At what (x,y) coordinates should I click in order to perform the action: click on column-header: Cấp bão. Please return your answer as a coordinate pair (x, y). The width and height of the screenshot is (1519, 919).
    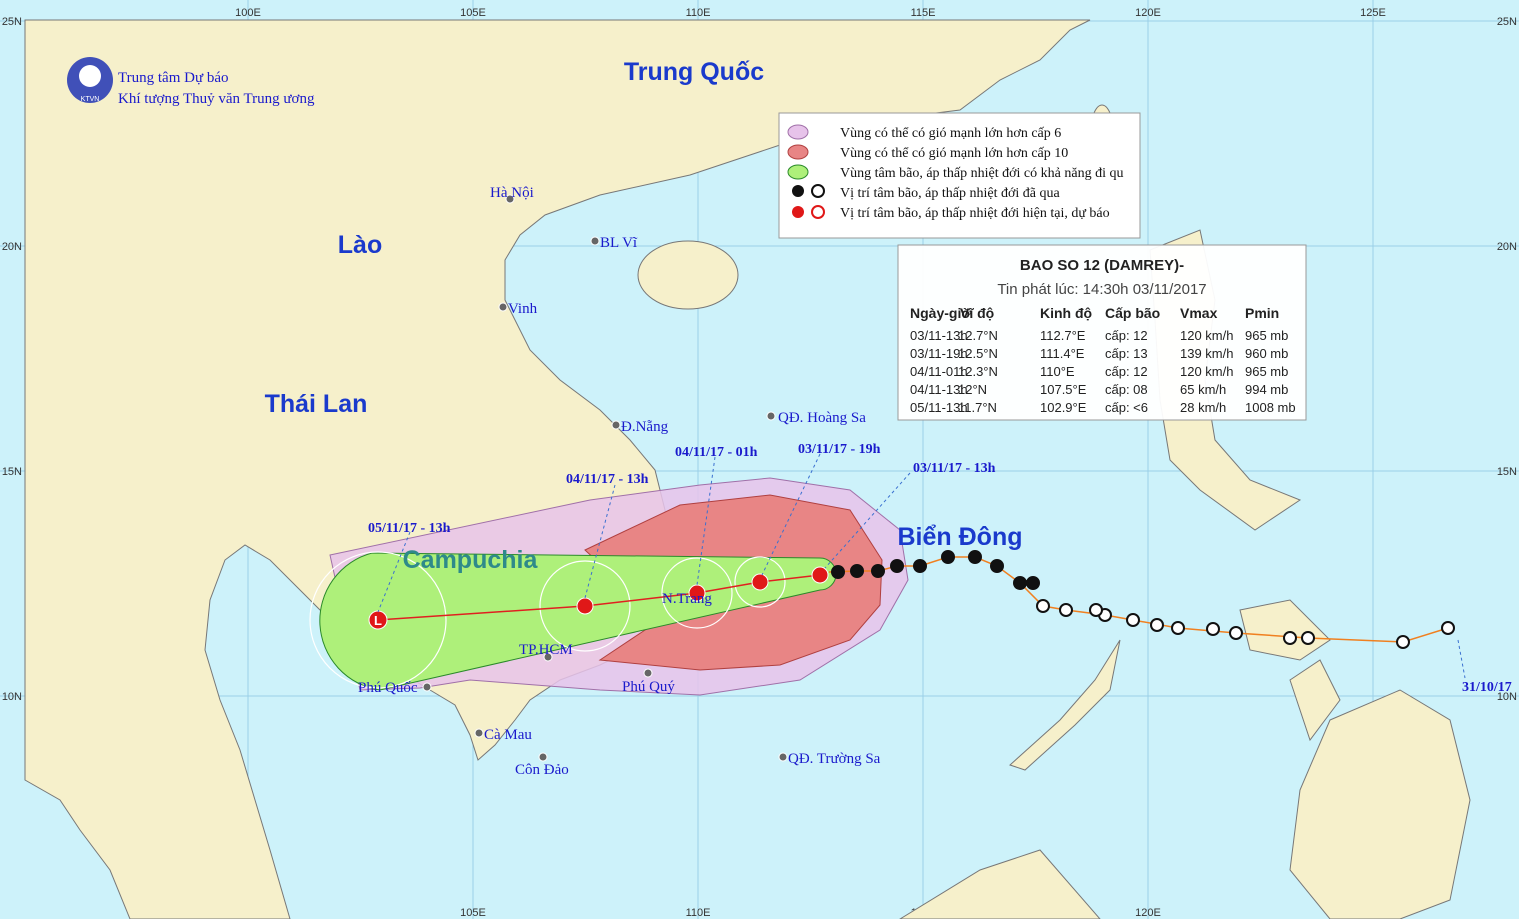
    Looking at the image, I should click on (1132, 313).